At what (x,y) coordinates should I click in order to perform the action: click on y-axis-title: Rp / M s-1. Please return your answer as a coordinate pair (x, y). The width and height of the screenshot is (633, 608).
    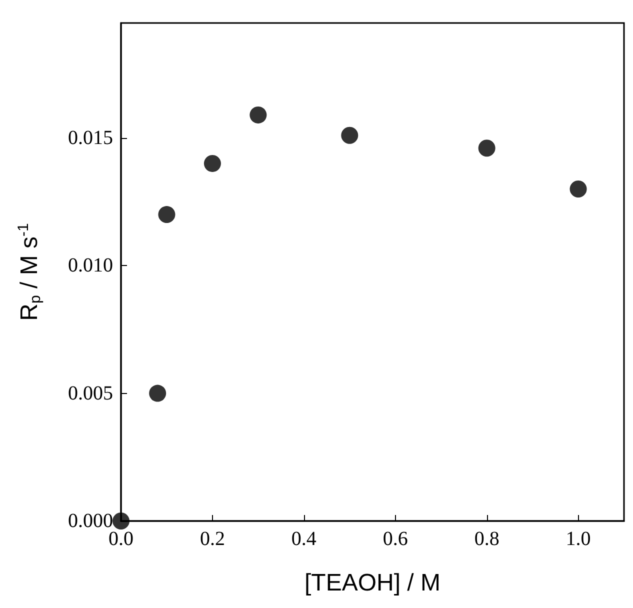
    Looking at the image, I should click on (29, 272).